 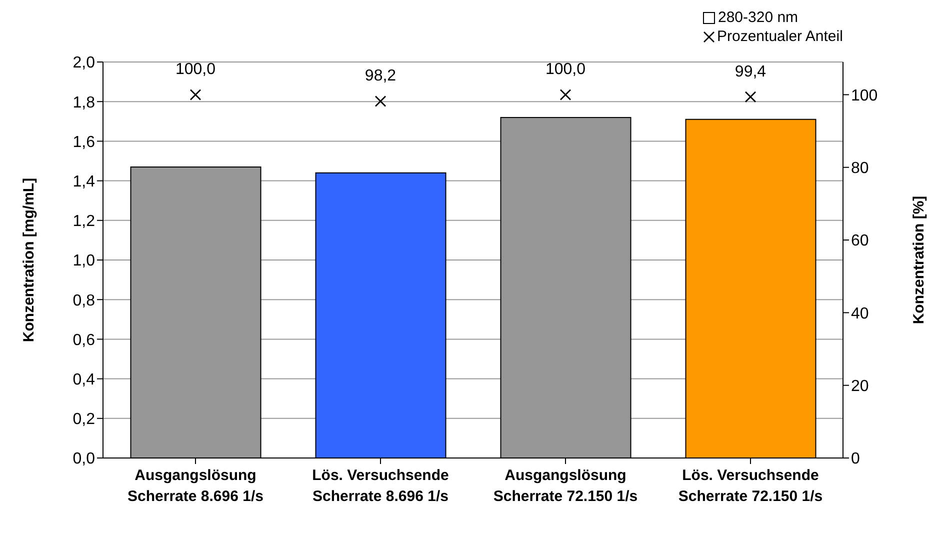 What do you see at coordinates (780, 36) in the screenshot?
I see `legend-label: Prozentualer Anteil` at bounding box center [780, 36].